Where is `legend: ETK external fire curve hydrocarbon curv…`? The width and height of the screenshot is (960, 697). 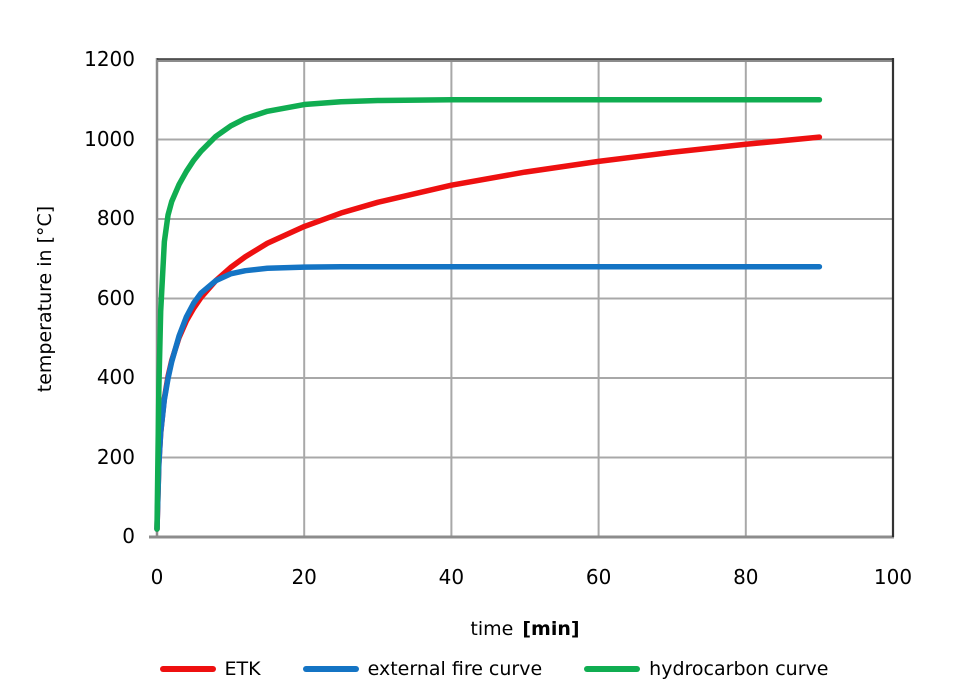 legend: ETK external fire curve hydrocarbon curv… is located at coordinates (494, 669).